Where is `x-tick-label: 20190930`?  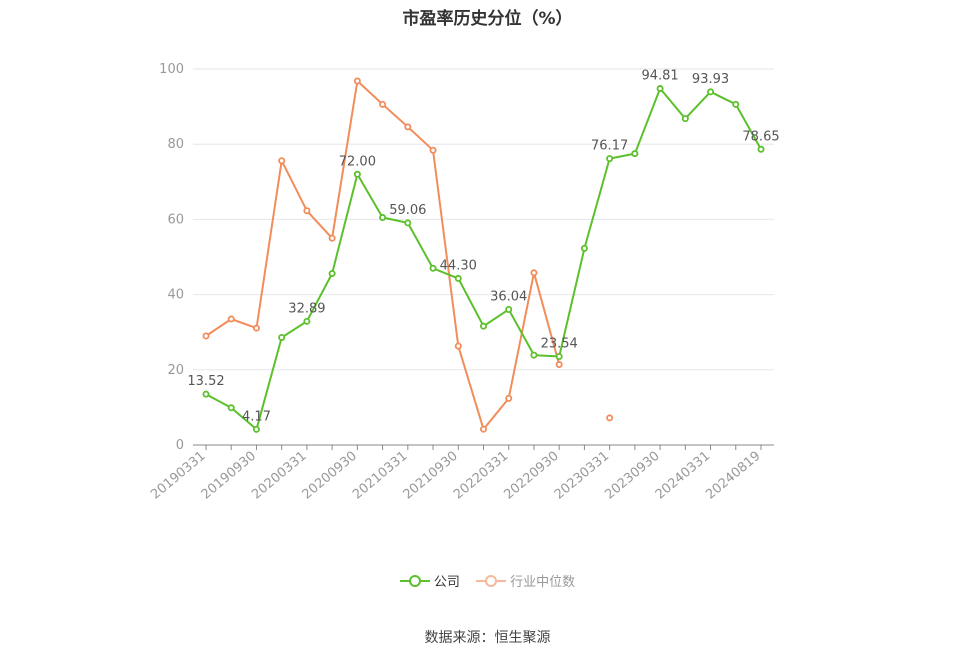
x-tick-label: 20190930 is located at coordinates (229, 476).